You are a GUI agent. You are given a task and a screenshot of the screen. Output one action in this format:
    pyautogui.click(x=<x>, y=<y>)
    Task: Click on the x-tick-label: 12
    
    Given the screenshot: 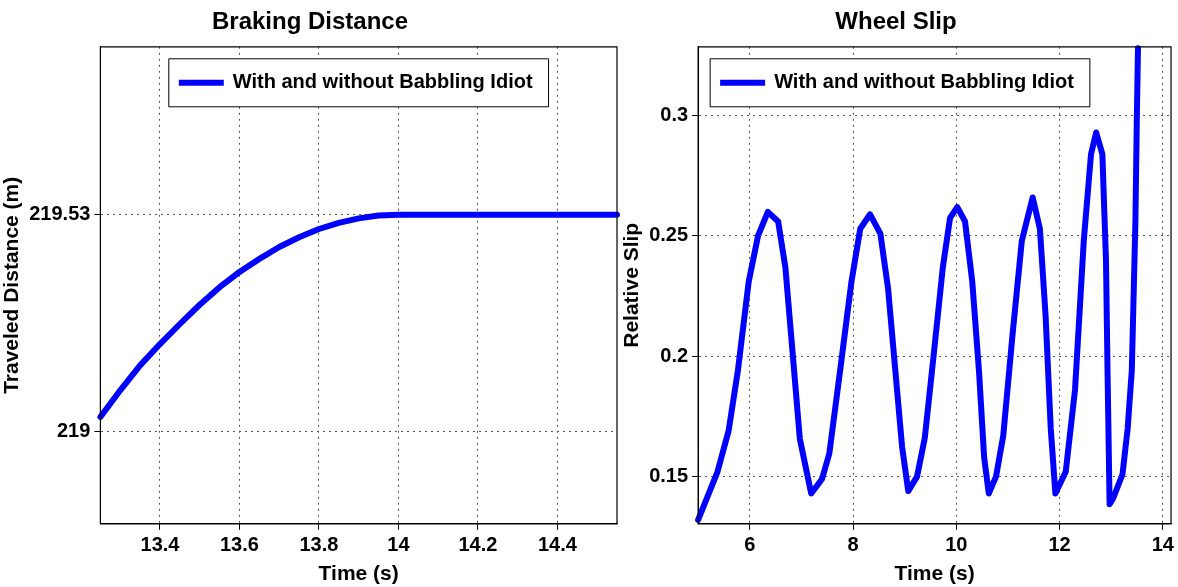 What is the action you would take?
    pyautogui.click(x=1059, y=544)
    